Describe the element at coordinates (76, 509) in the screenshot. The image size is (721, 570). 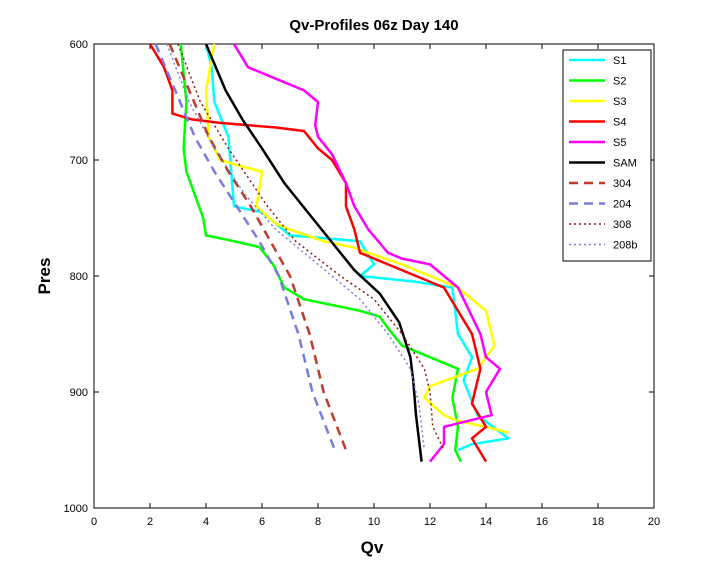
I see `y-tick-label: 1000` at that location.